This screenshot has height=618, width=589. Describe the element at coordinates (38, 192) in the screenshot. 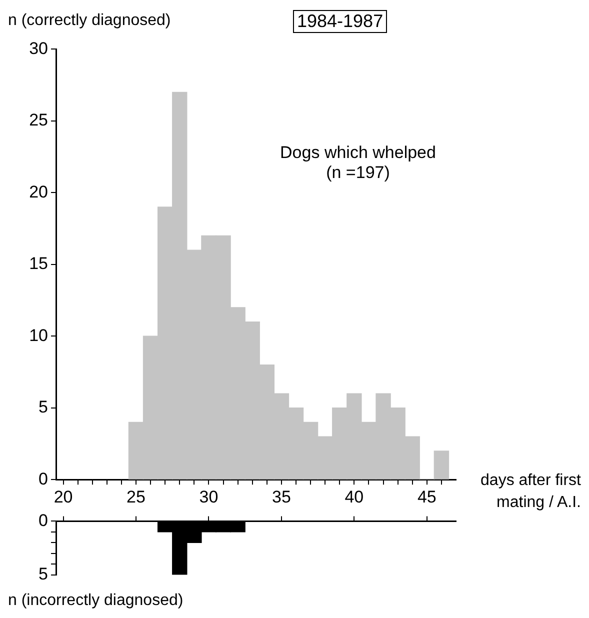

I see `y-tick-label: 20` at that location.